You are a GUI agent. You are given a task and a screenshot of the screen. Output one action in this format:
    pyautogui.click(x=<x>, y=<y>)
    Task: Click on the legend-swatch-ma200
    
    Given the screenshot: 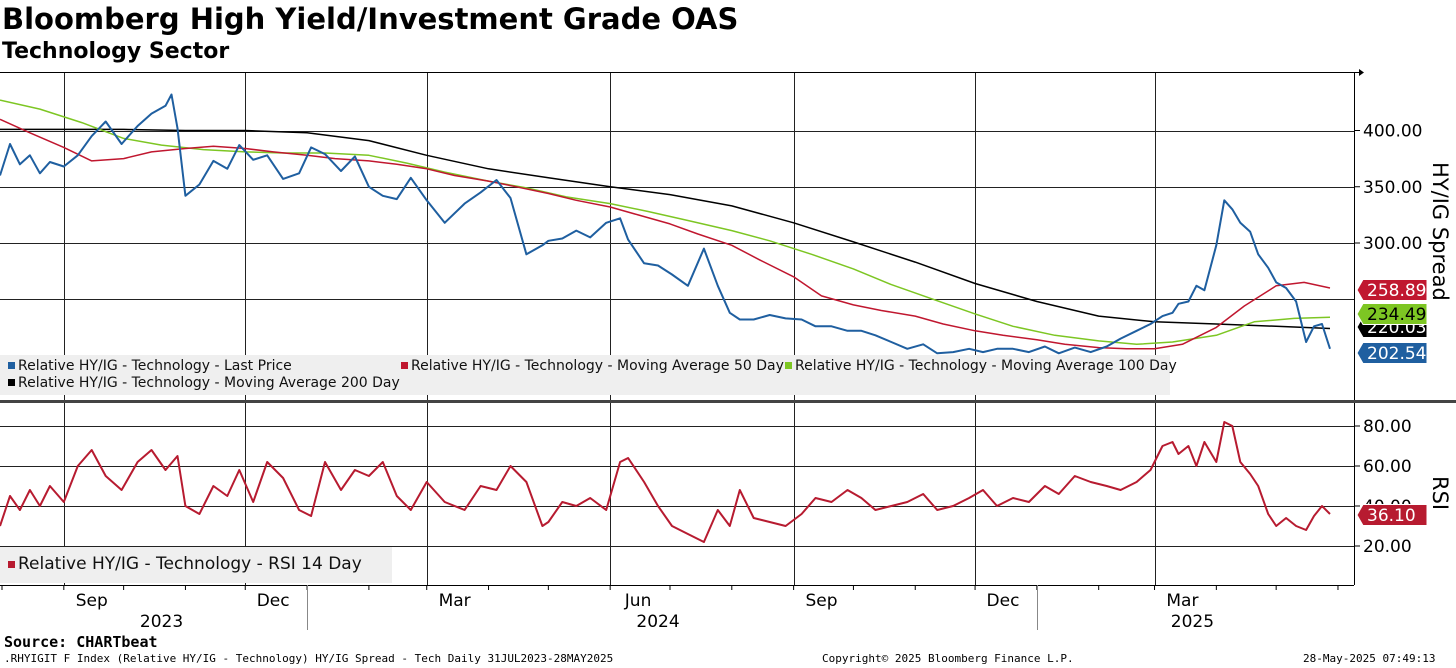 What is the action you would take?
    pyautogui.click(x=11, y=382)
    